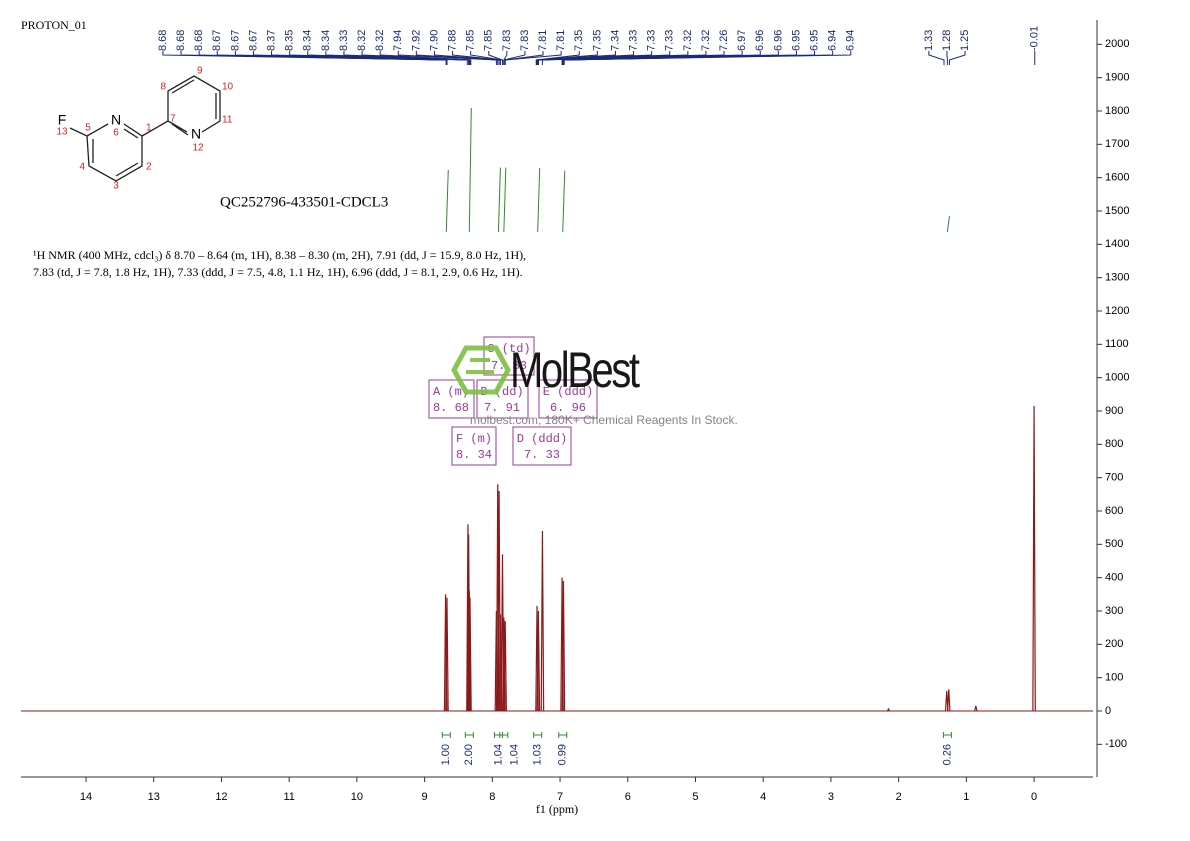  What do you see at coordinates (492, 797) in the screenshot?
I see `x-tick-label: 8` at bounding box center [492, 797].